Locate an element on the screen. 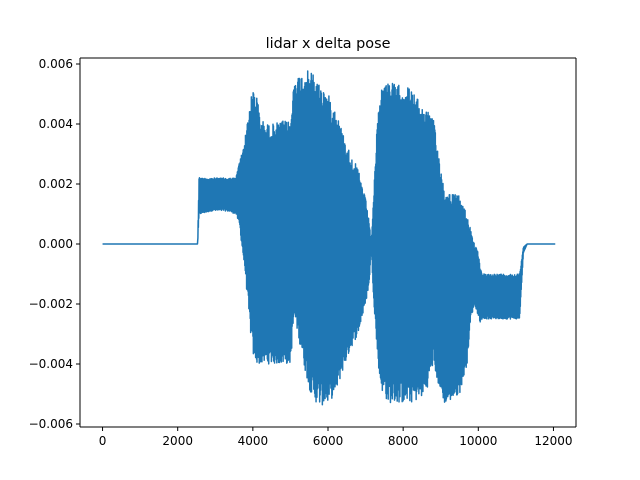  chart-title: lidar x delta pose is located at coordinates (328, 44).